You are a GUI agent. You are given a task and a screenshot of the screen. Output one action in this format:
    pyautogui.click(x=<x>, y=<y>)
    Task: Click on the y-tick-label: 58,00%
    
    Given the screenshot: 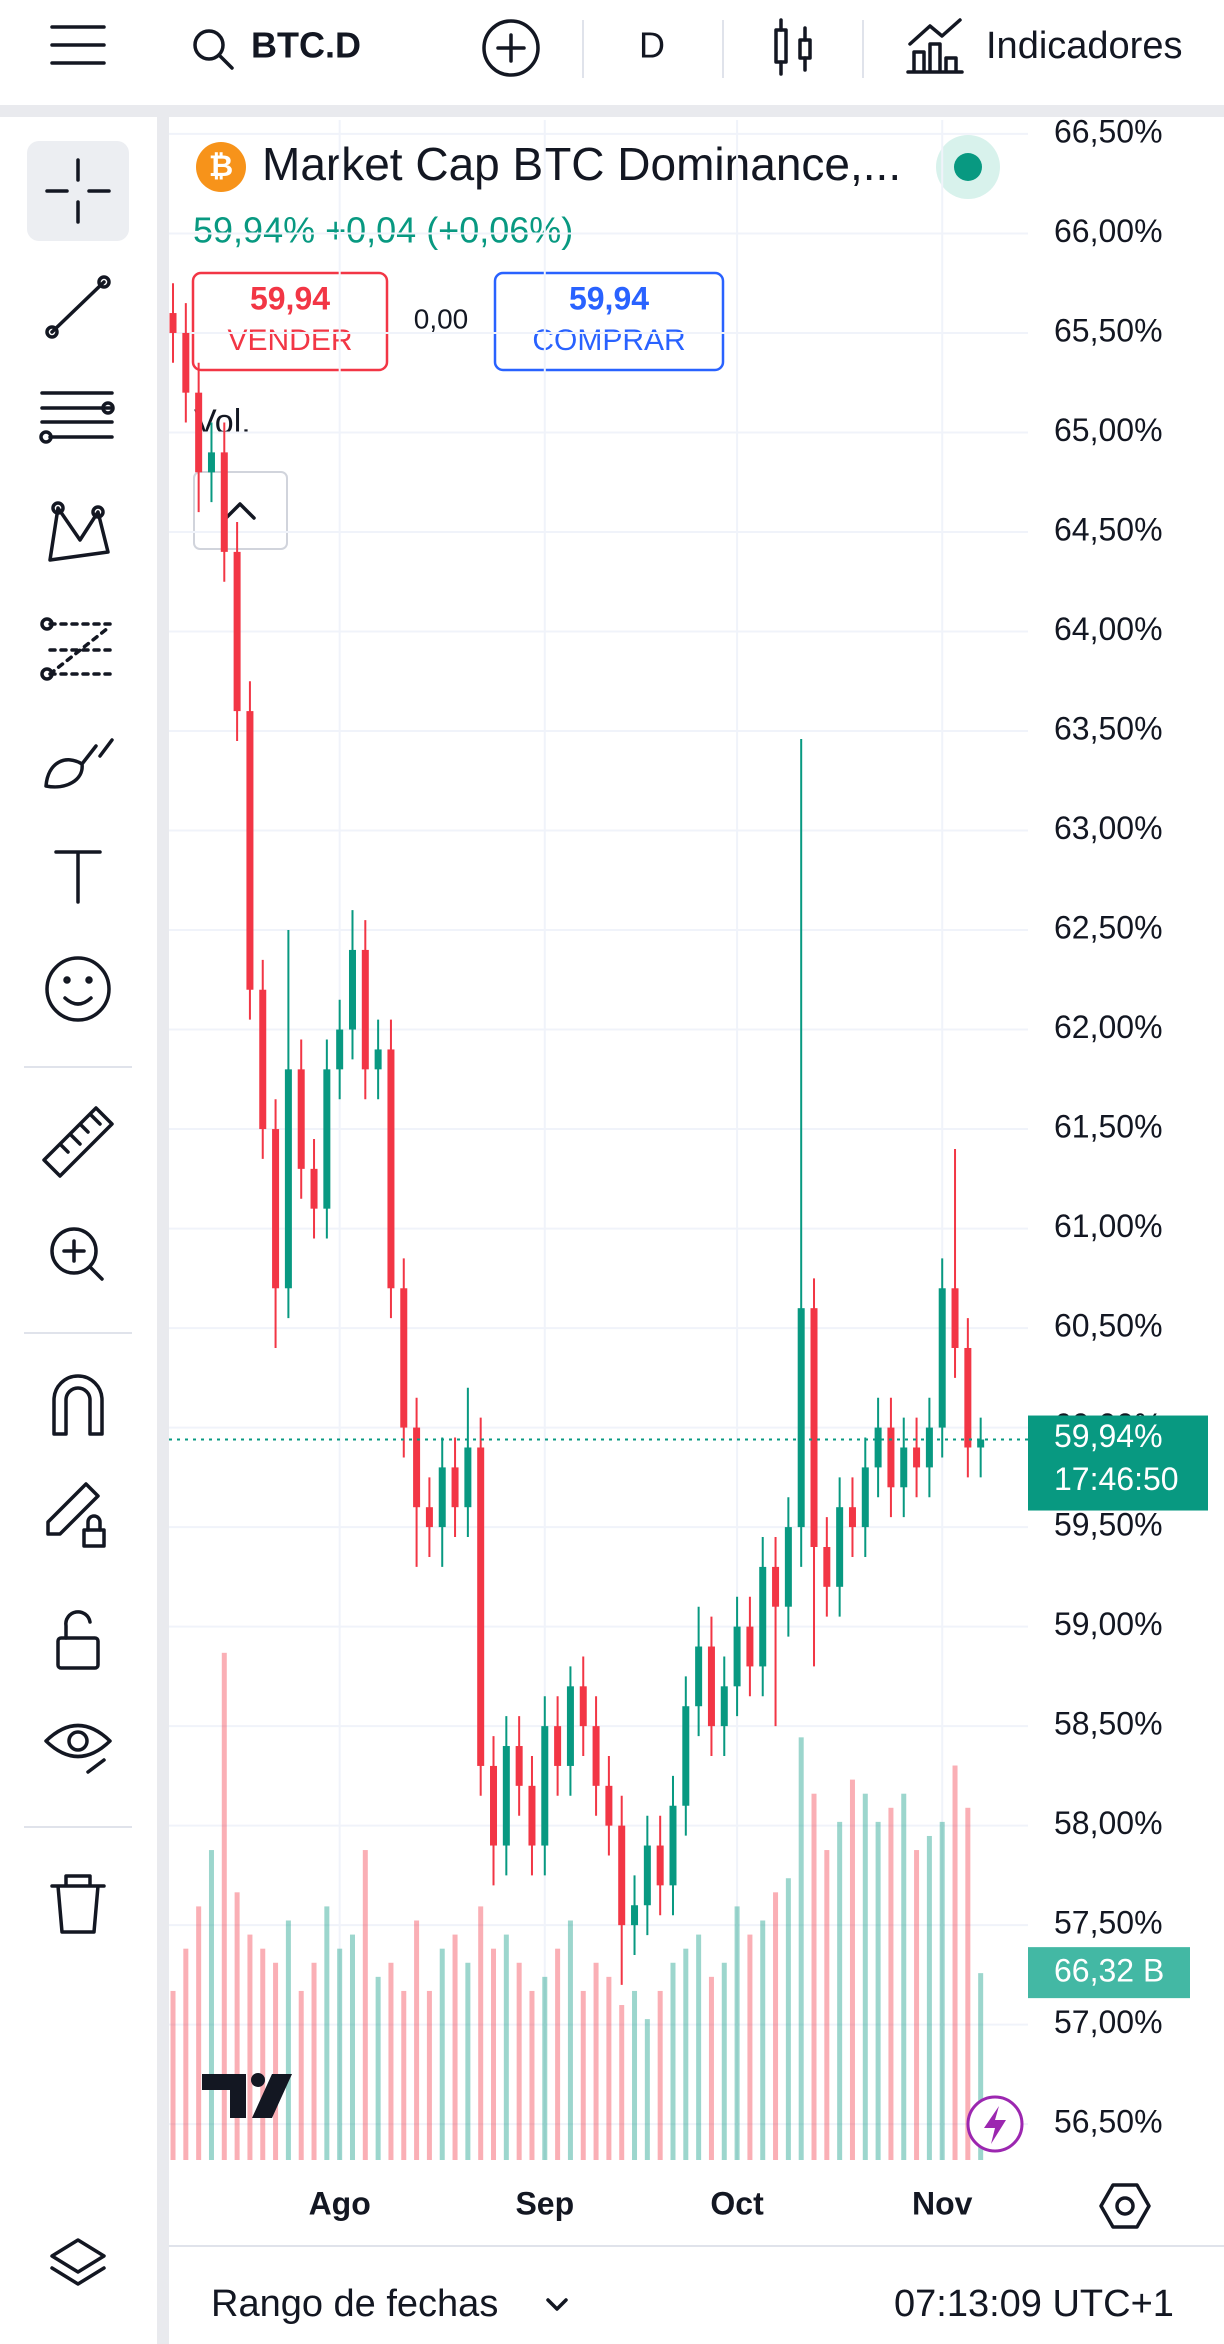 What is the action you would take?
    pyautogui.click(x=1108, y=1823)
    